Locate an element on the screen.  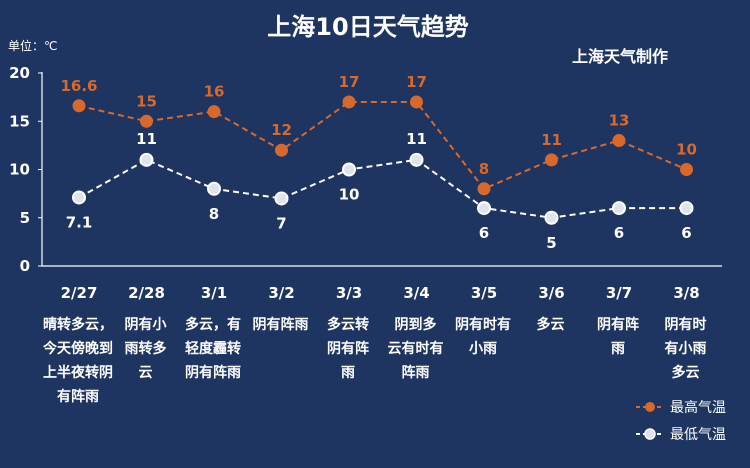
legend-high-label: 最高气温 is located at coordinates (698, 407).